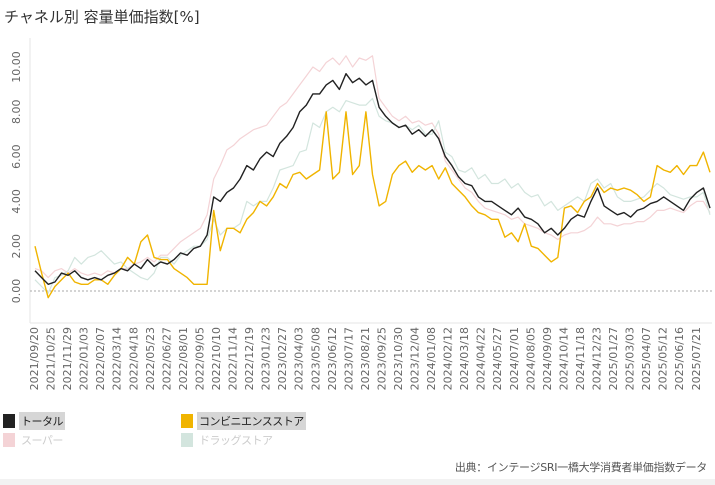 The height and width of the screenshot is (485, 715). Describe the element at coordinates (34, 358) in the screenshot. I see `x-tick-label: 2021/09/20` at that location.